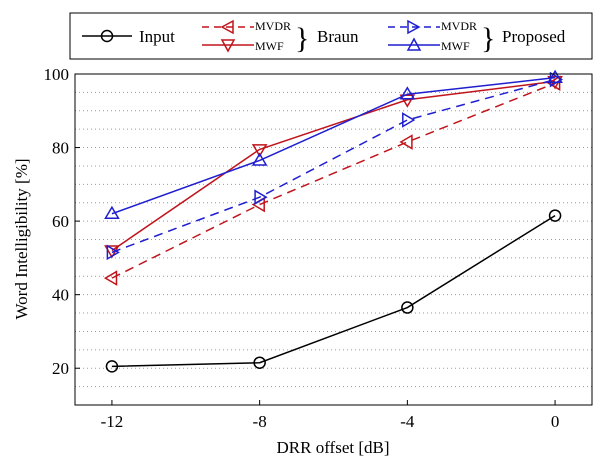 This screenshot has height=460, width=597. Describe the element at coordinates (227, 27) in the screenshot. I see `legend-marker-mvdr-braun` at that location.